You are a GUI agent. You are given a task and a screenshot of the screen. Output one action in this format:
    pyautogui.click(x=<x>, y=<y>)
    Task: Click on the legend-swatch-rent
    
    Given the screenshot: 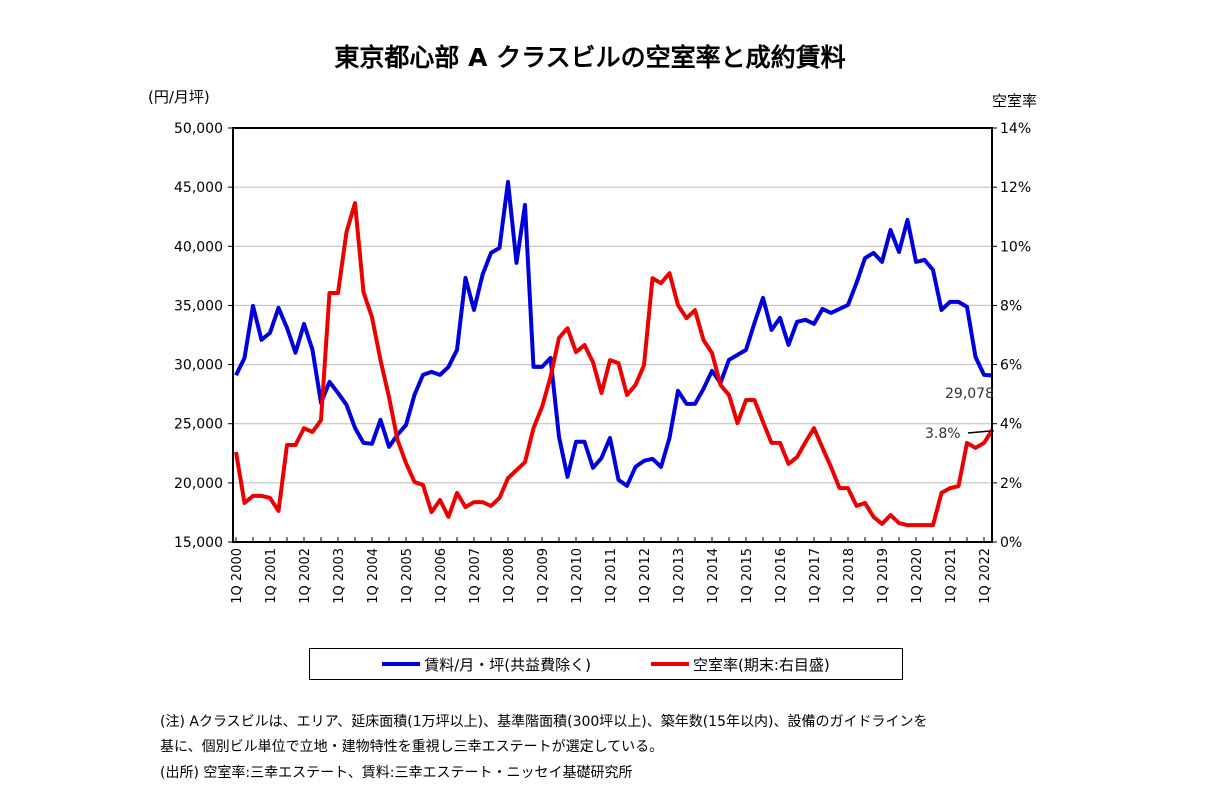 What is the action you would take?
    pyautogui.click(x=401, y=664)
    